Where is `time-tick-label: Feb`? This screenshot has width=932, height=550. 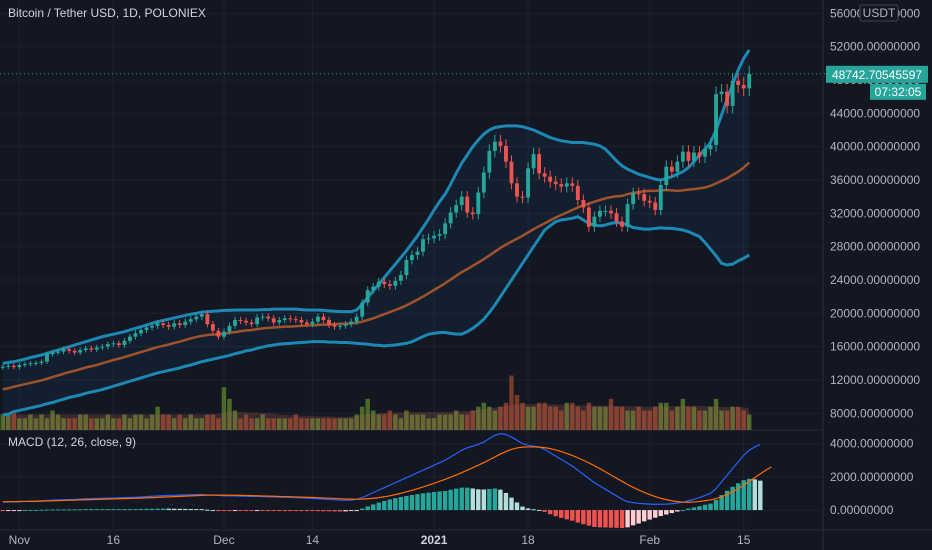 time-tick-label: Feb is located at coordinates (649, 540).